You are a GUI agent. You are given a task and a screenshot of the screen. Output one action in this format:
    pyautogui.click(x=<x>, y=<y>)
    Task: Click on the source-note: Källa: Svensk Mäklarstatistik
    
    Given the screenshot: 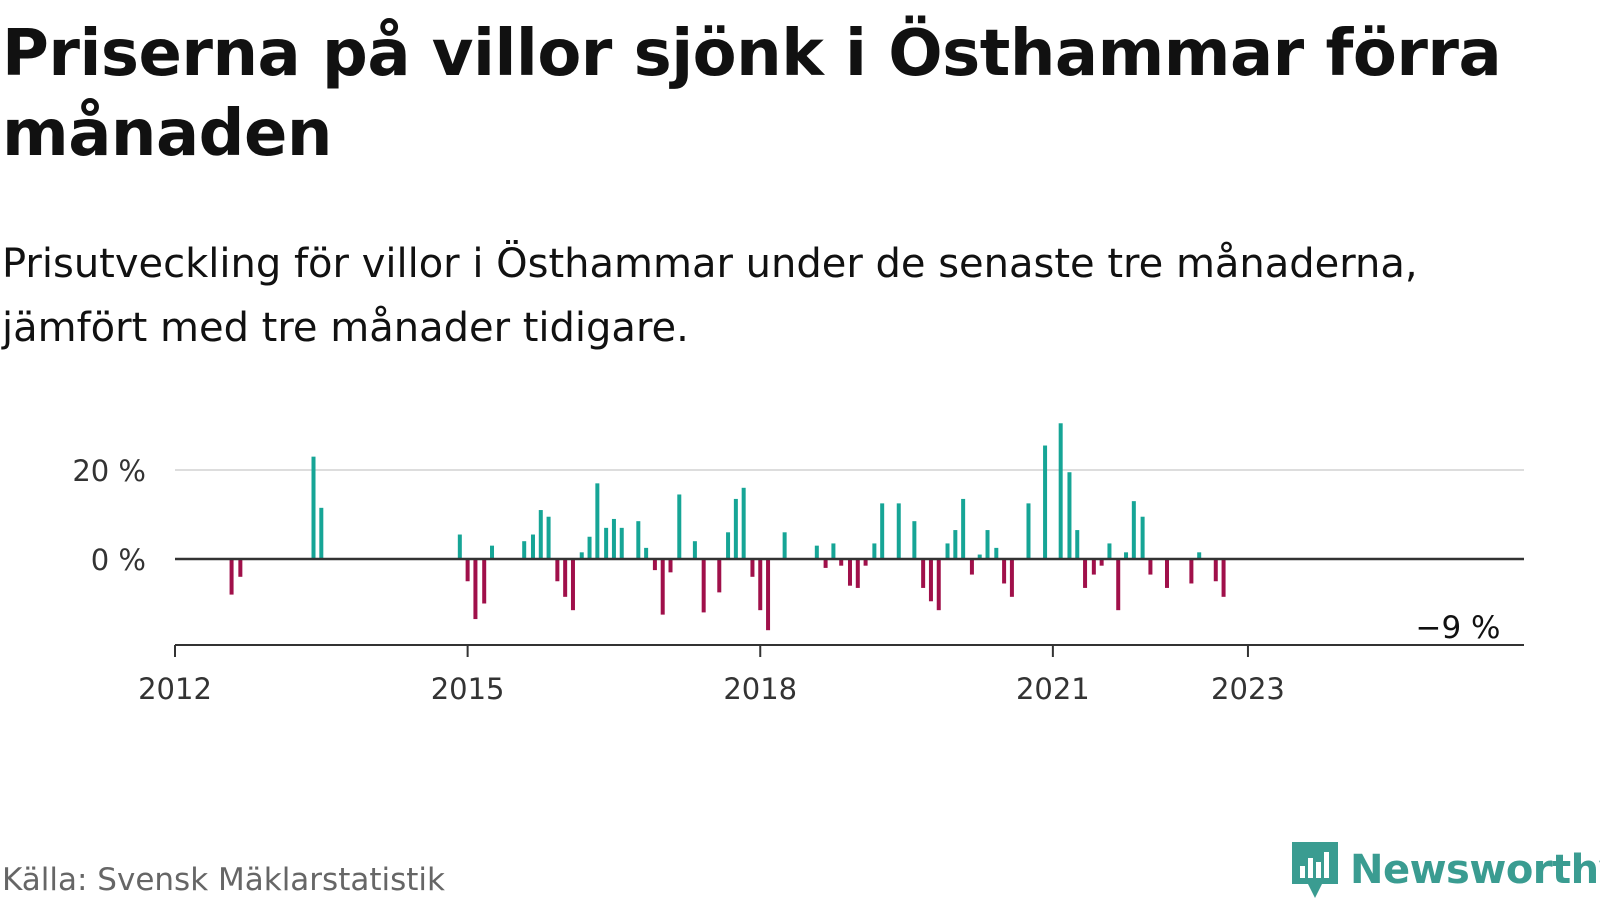 What is the action you would take?
    pyautogui.click(x=223, y=880)
    